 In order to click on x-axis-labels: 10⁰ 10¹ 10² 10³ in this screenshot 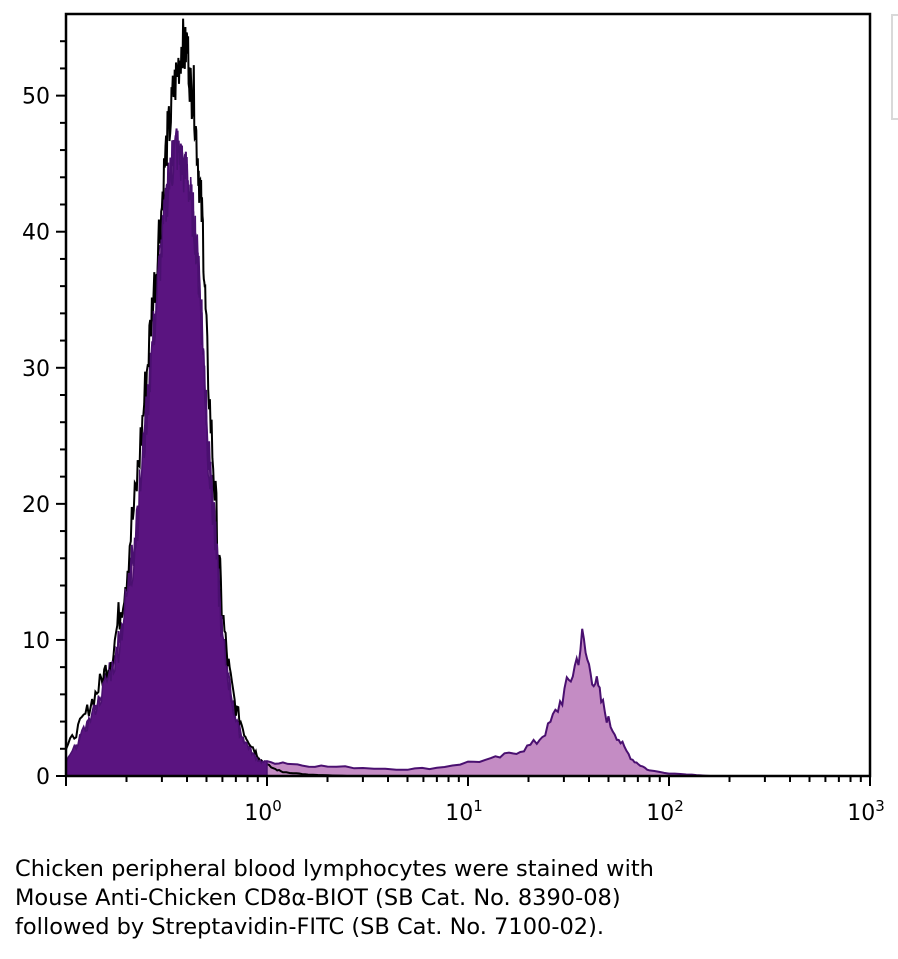, I will do `click(564, 811)`.